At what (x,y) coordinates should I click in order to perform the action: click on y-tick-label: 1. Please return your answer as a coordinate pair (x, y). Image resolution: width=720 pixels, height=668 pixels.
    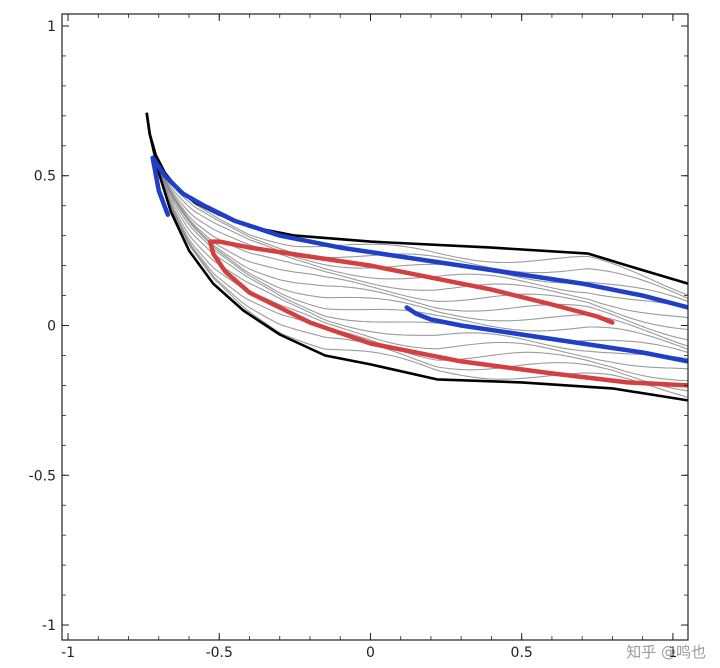
    Looking at the image, I should click on (51, 27).